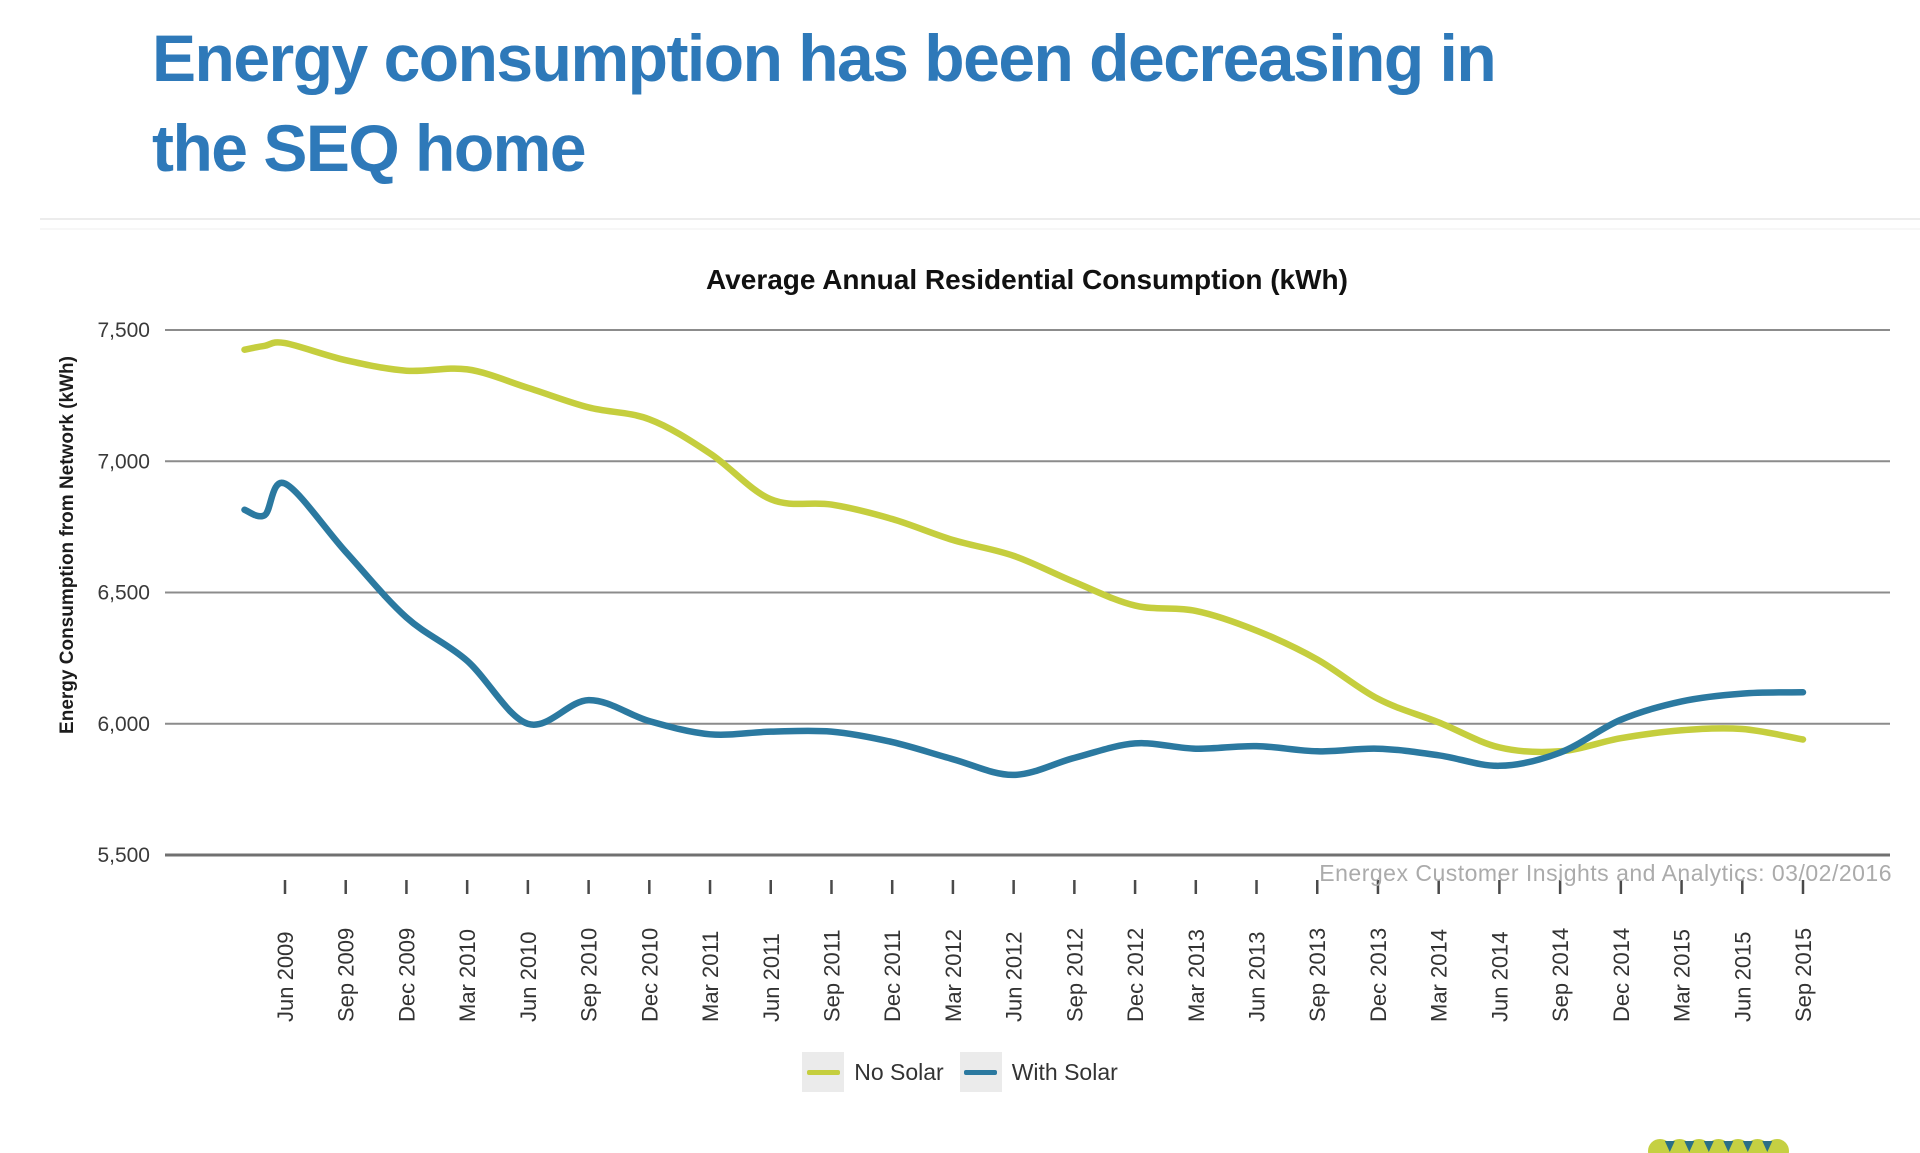 This screenshot has height=1153, width=1920. What do you see at coordinates (589, 975) in the screenshot?
I see `x-tick-label: Sep 2010` at bounding box center [589, 975].